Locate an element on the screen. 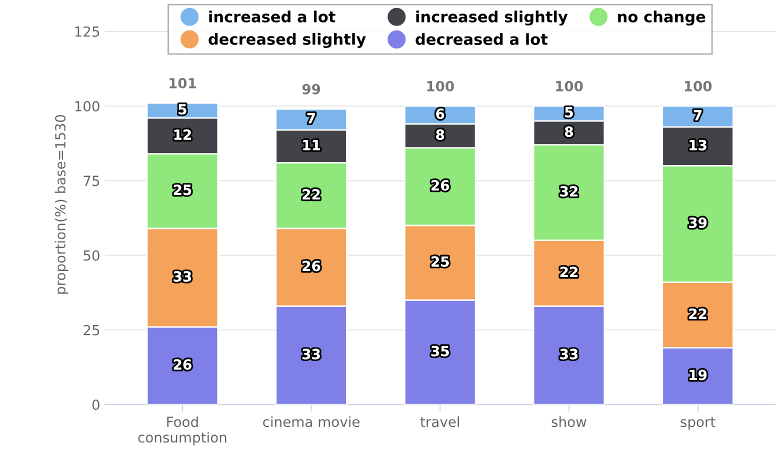 This screenshot has height=452, width=779. total-label: 101 is located at coordinates (183, 83).